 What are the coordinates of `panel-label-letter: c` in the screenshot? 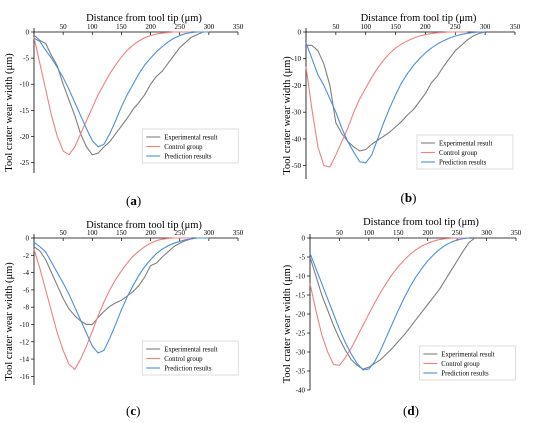 It's located at (133, 410).